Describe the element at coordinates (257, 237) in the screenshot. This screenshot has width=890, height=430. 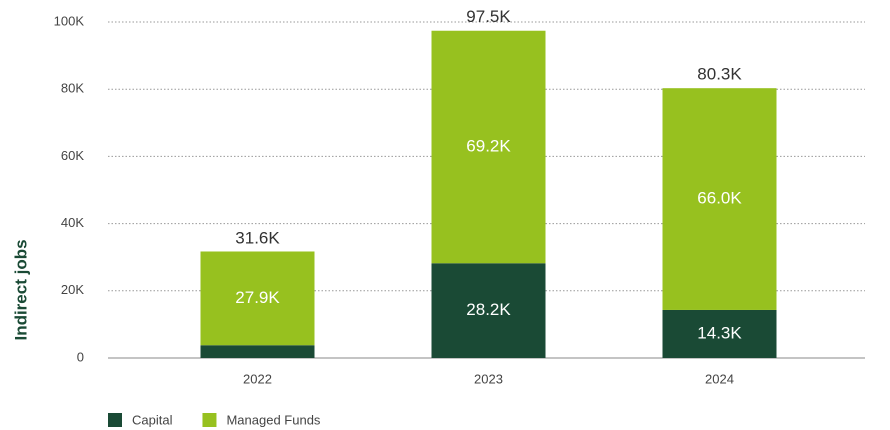
I see `total-label: 31.6K` at that location.